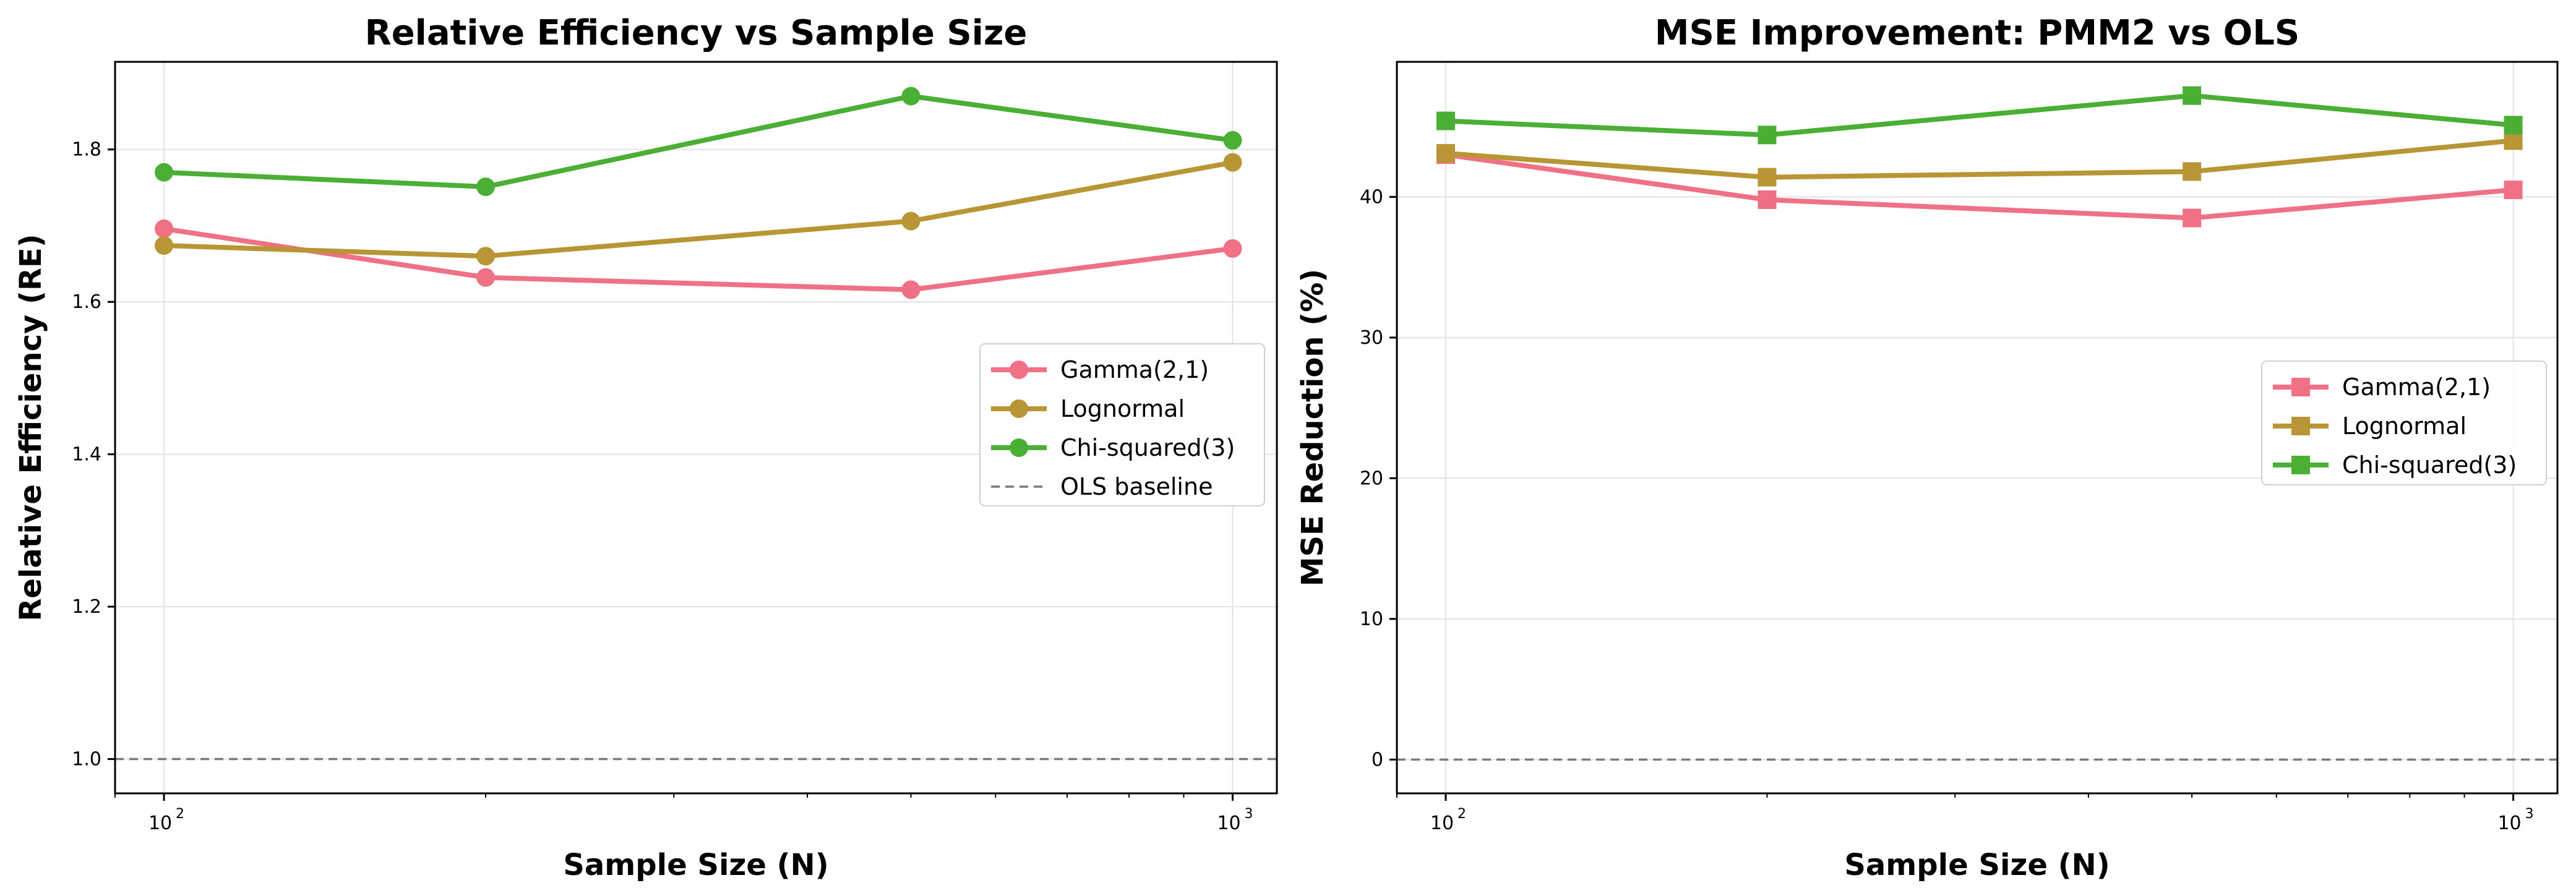  What do you see at coordinates (86, 759) in the screenshot?
I see `y-tick-label: 1.0` at bounding box center [86, 759].